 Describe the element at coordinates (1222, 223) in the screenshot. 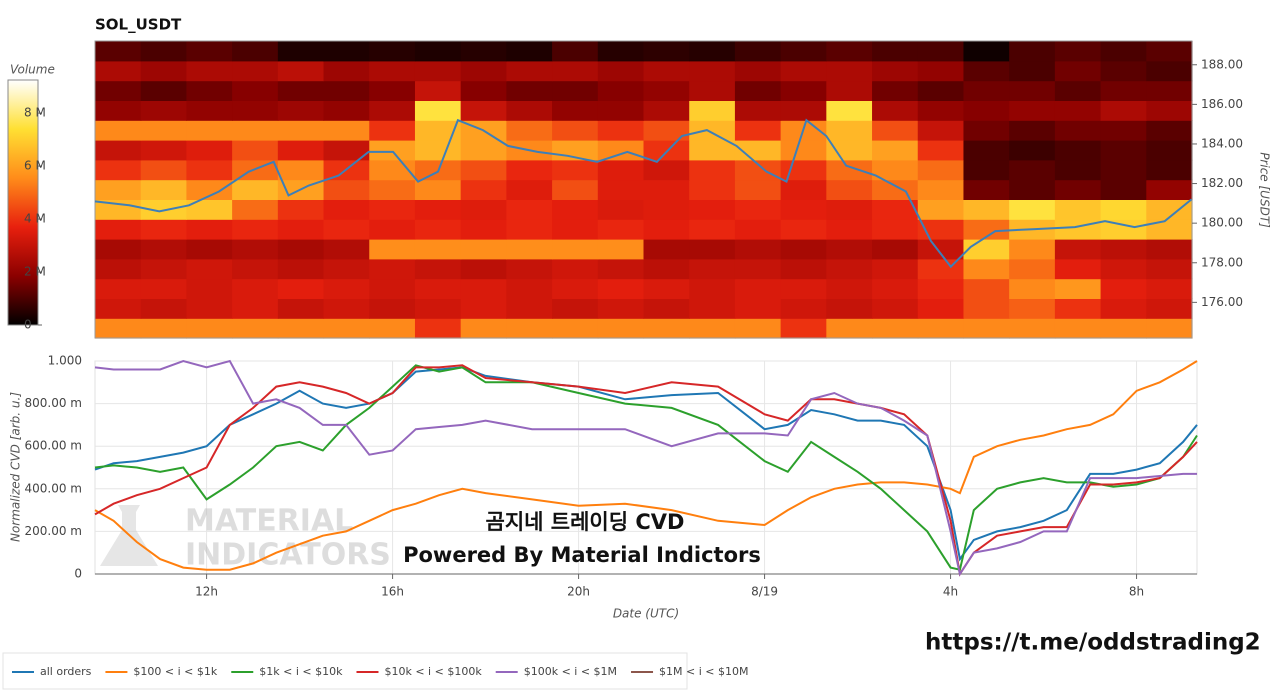

I see `price-tick-label: 180.00` at that location.